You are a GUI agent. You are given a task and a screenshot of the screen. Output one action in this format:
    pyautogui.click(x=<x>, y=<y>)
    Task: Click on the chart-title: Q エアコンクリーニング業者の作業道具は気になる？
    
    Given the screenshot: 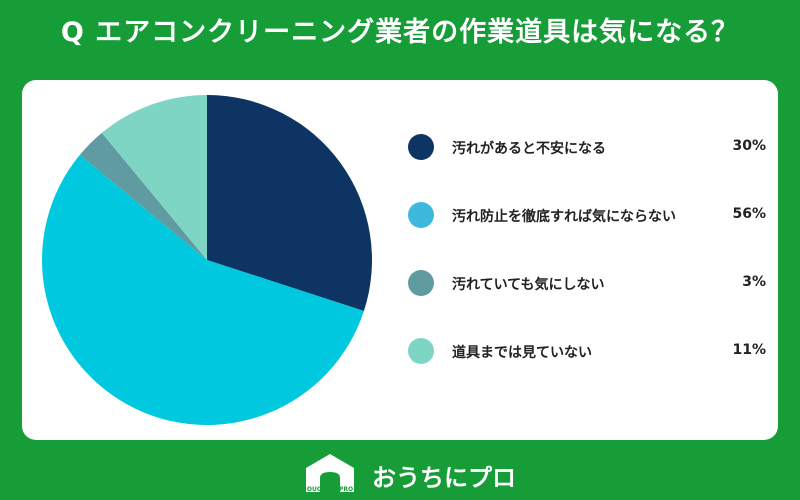 What is the action you would take?
    pyautogui.click(x=400, y=32)
    